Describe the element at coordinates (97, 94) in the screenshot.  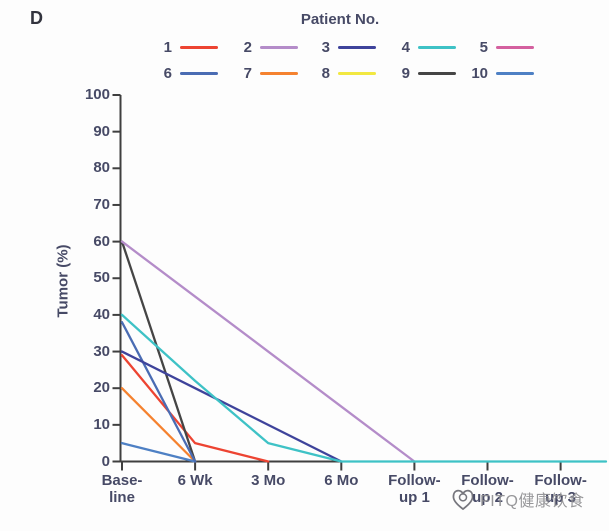
I see `y-tick-label: 100` at that location.